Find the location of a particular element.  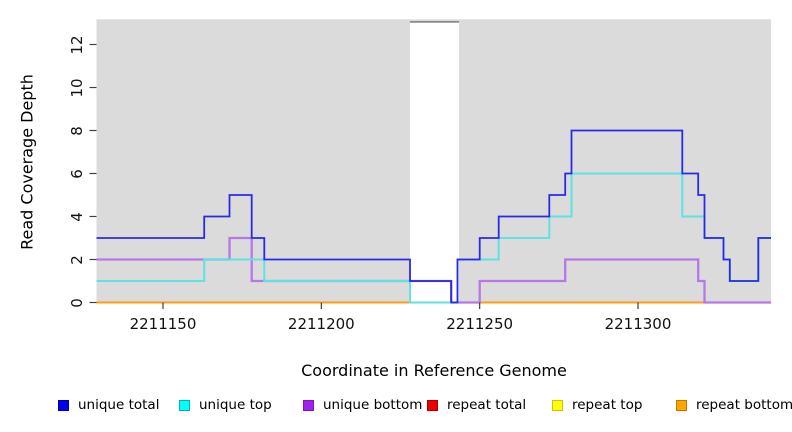

series-unique-bottom-line is located at coordinates (433, 270).